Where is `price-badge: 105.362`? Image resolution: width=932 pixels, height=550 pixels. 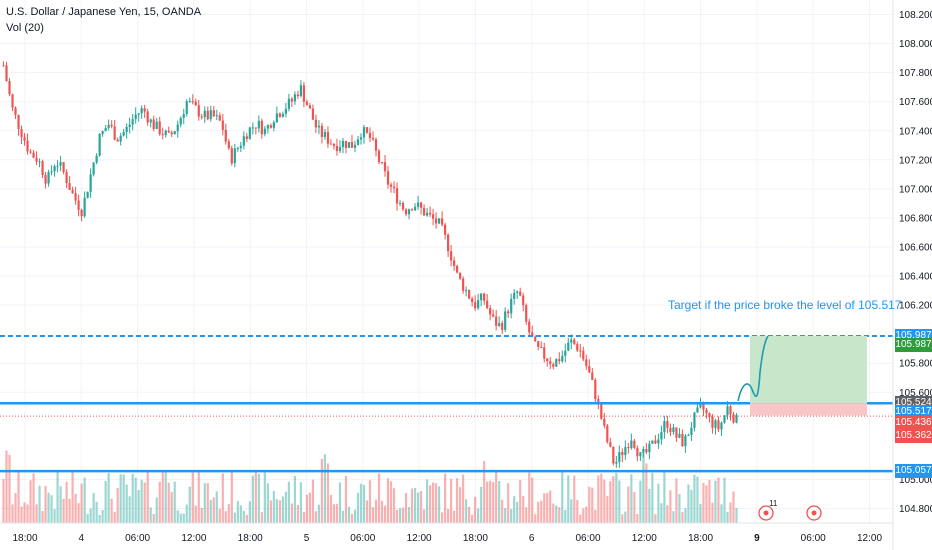 price-badge: 105.362 is located at coordinates (913, 435).